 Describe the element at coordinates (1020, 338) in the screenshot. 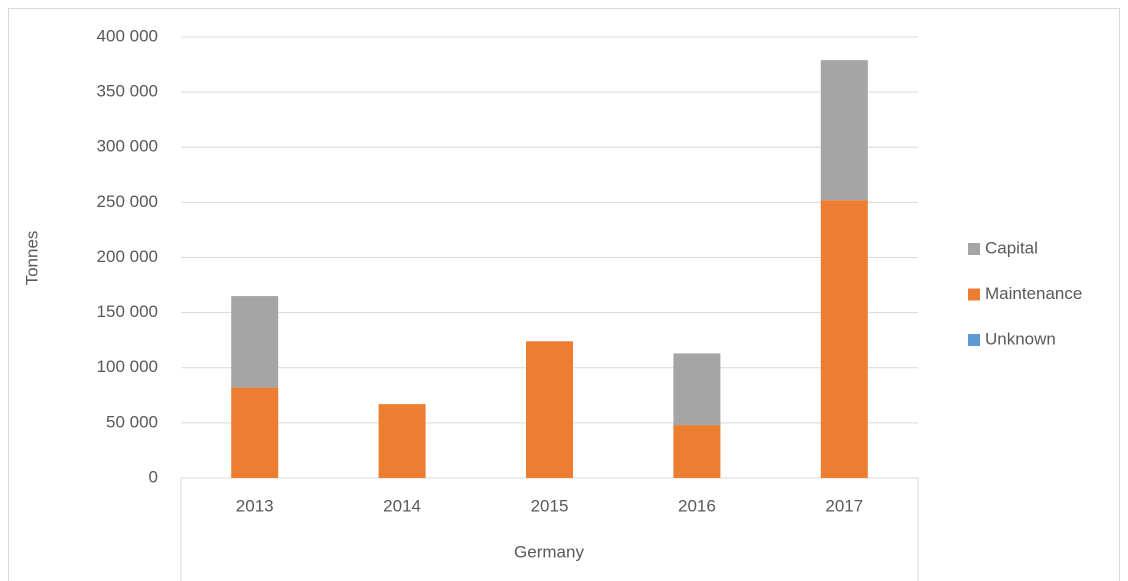

I see `legend-label: Unknown` at that location.